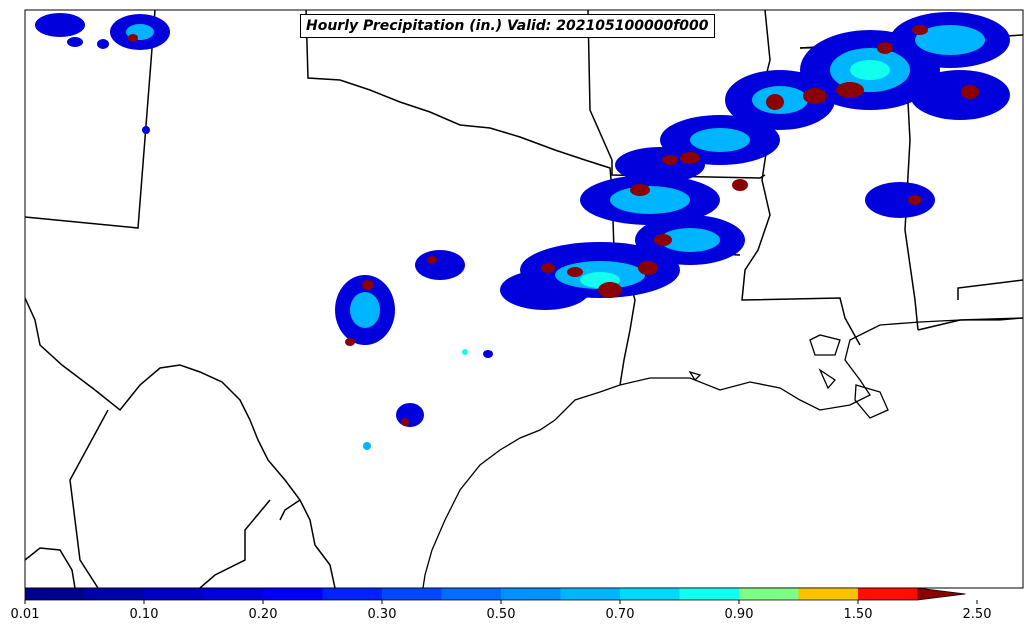 Image resolution: width=1033 pixels, height=633 pixels. I want to click on colorbar-tick-label: 0.01, so click(25, 614).